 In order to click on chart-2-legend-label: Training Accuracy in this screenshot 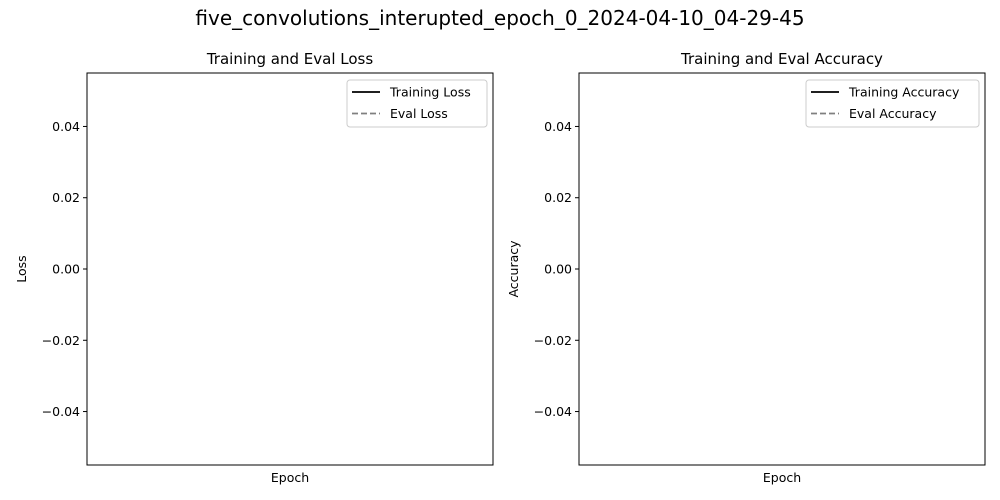, I will do `click(904, 92)`.